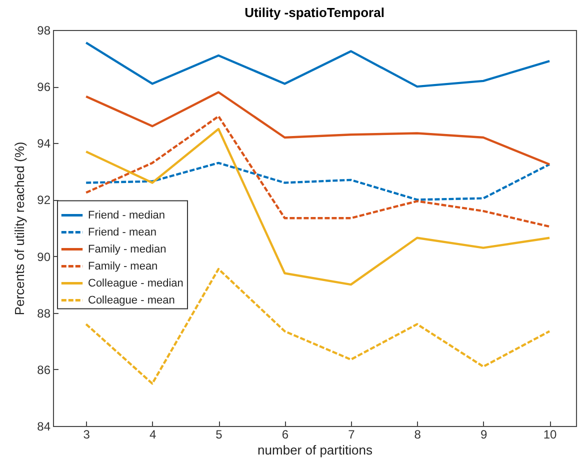 The image size is (578, 472). Describe the element at coordinates (136, 283) in the screenshot. I see `legend-label: Colleague - median` at that location.